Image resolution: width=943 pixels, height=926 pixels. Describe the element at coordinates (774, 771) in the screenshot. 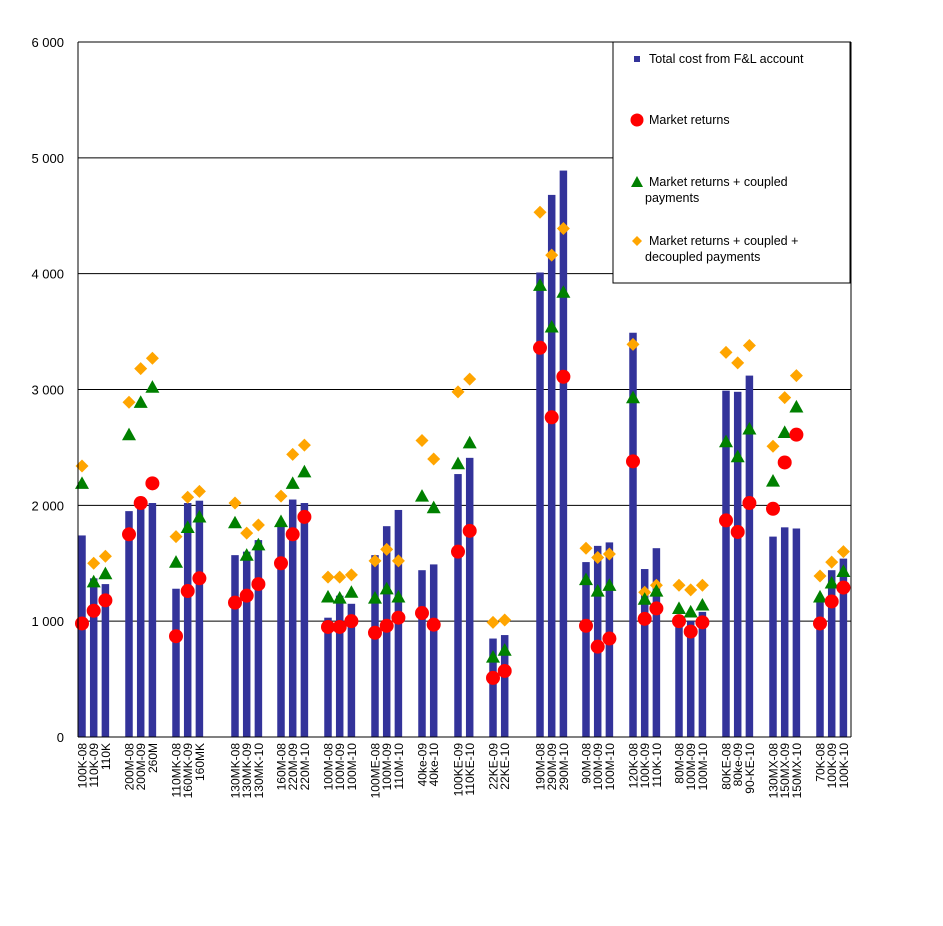

I see `x-tick-label: 130MX-08` at that location.